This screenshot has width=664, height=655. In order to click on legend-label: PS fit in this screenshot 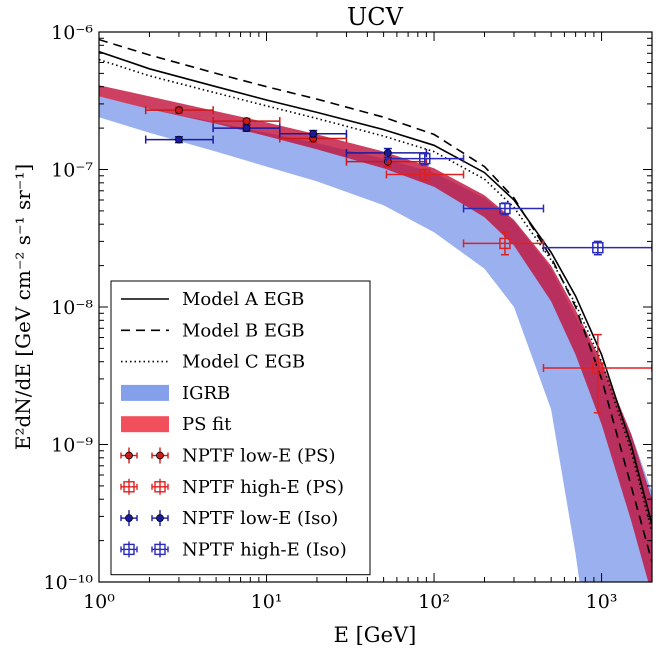, I will do `click(207, 424)`.